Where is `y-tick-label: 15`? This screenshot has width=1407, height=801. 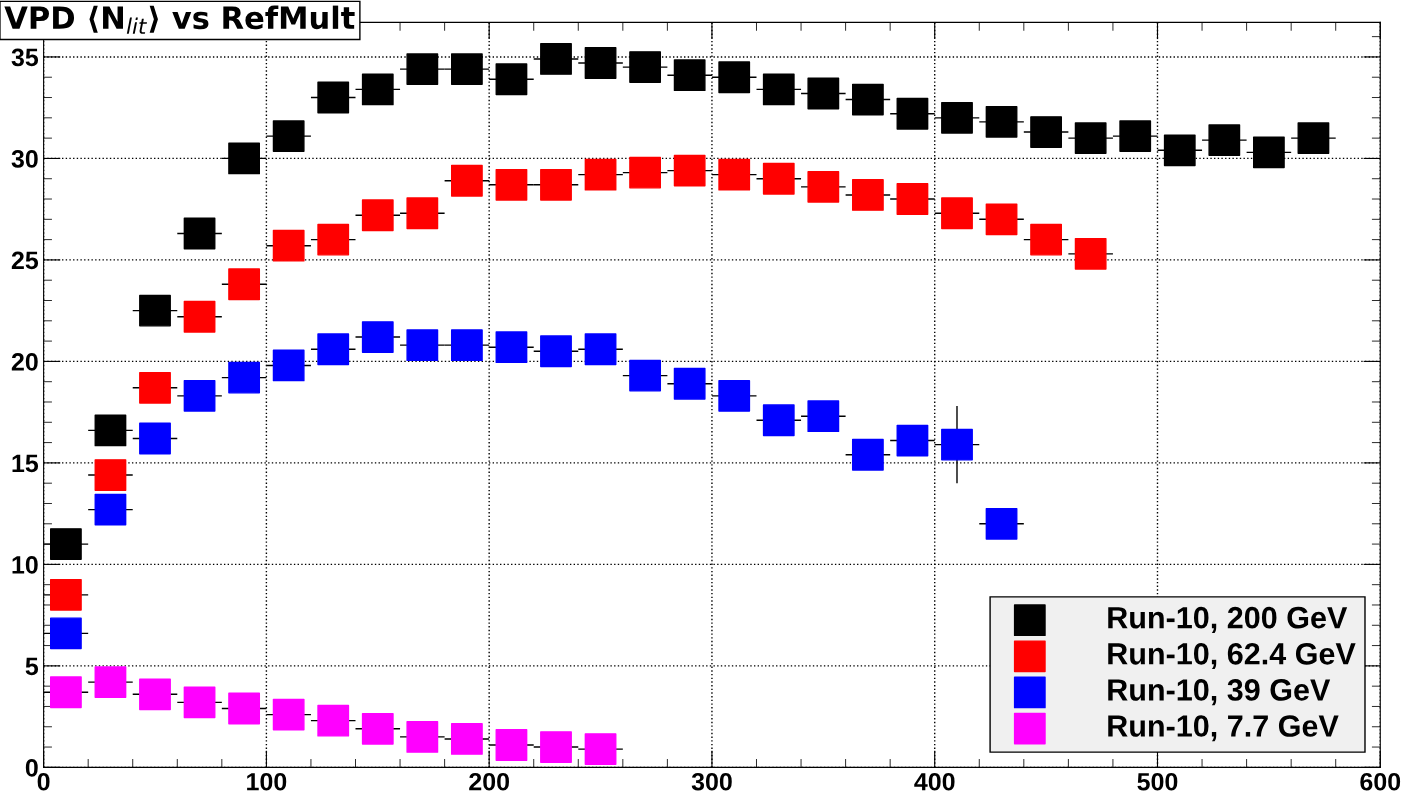 y-tick-label: 15 is located at coordinates (25, 463).